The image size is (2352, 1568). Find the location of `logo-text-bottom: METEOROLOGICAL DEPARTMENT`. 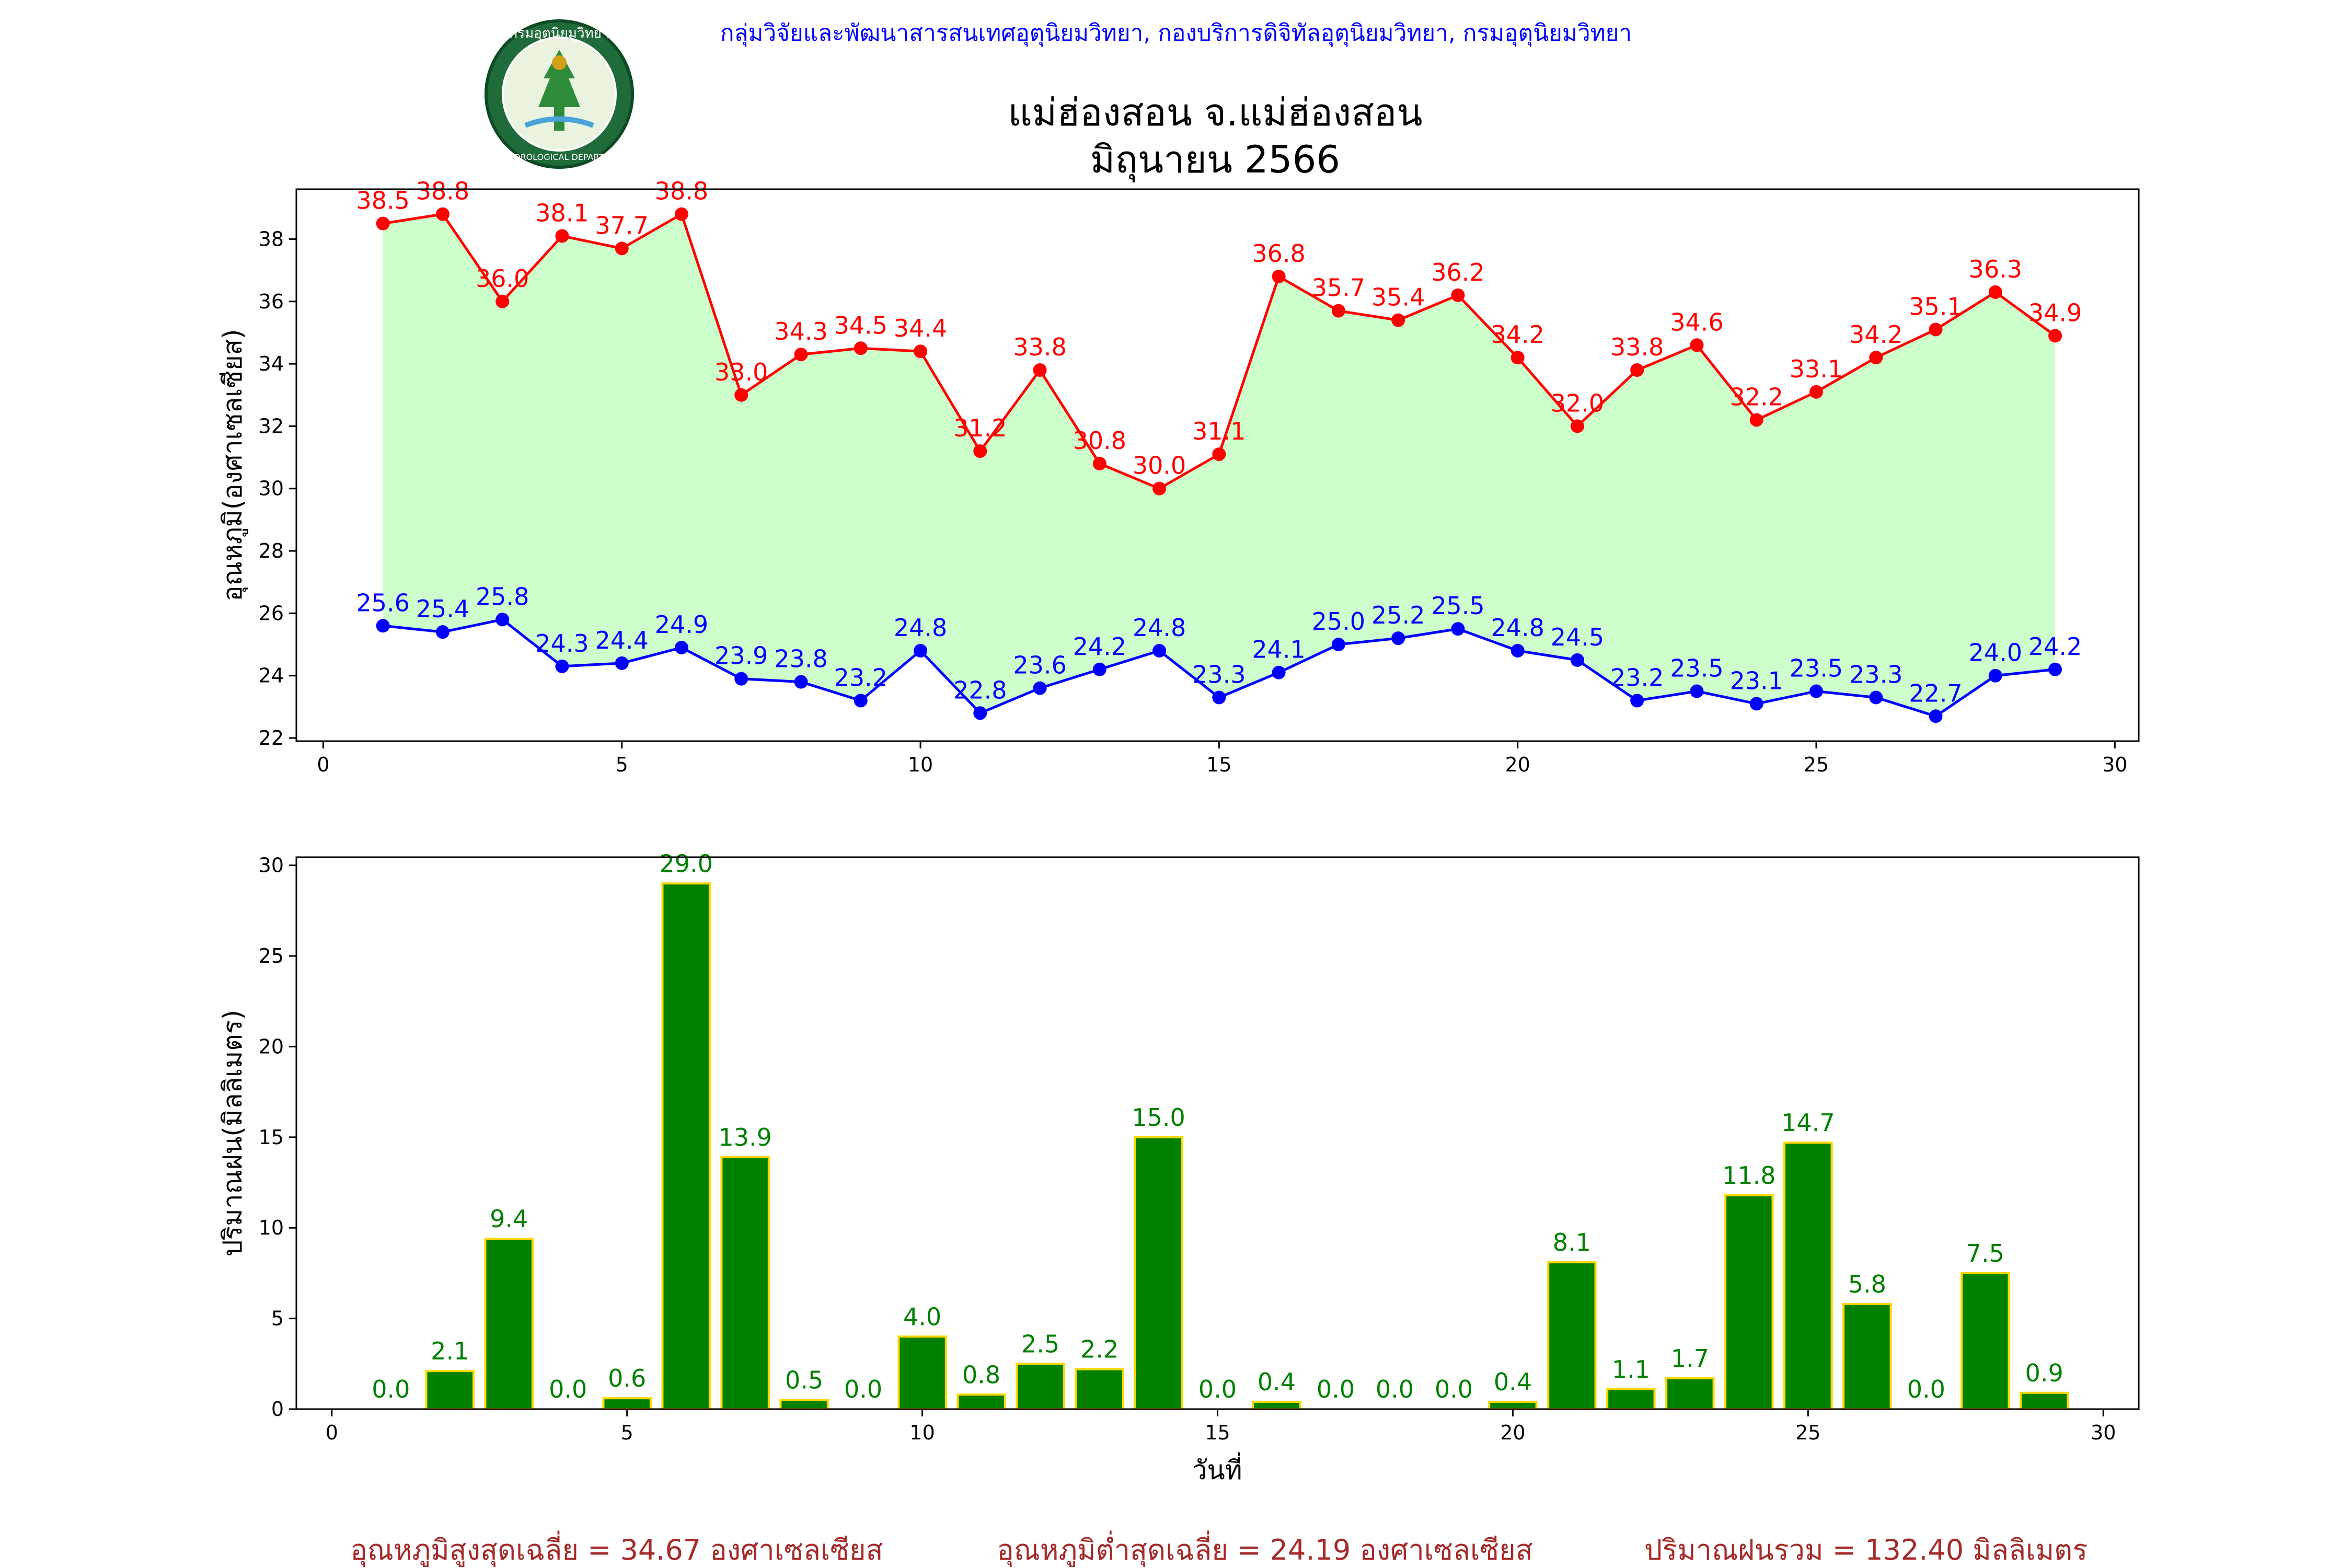

logo-text-bottom: METEOROLOGICAL DEPARTMENT is located at coordinates (559, 157).